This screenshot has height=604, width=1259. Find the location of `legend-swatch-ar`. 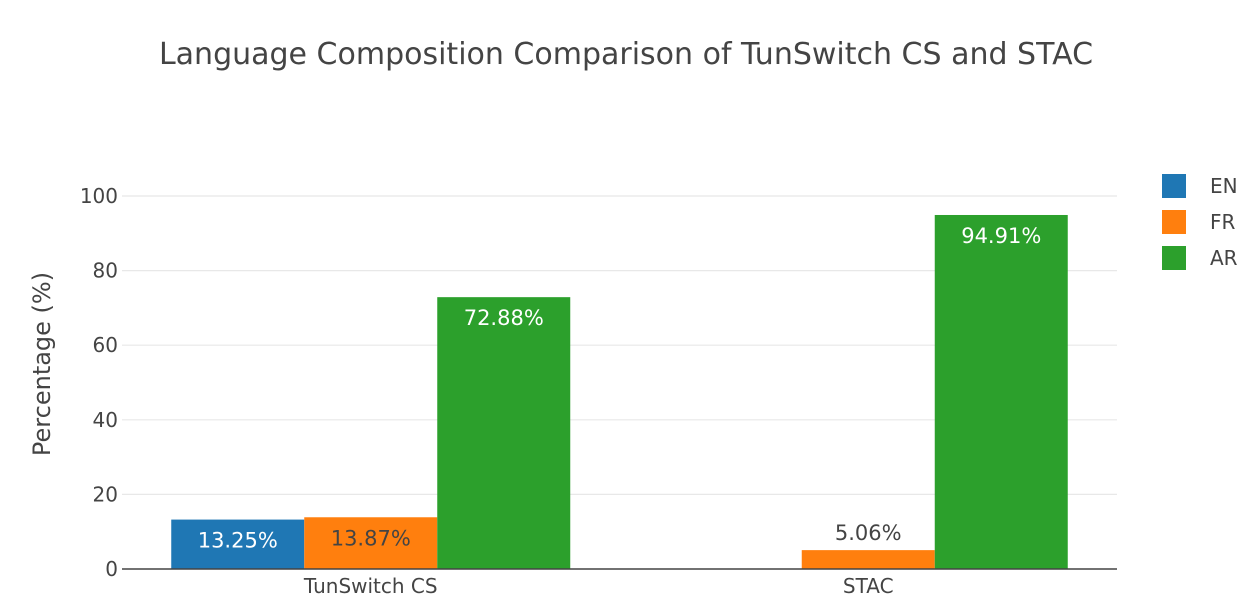

legend-swatch-ar is located at coordinates (1174, 258).